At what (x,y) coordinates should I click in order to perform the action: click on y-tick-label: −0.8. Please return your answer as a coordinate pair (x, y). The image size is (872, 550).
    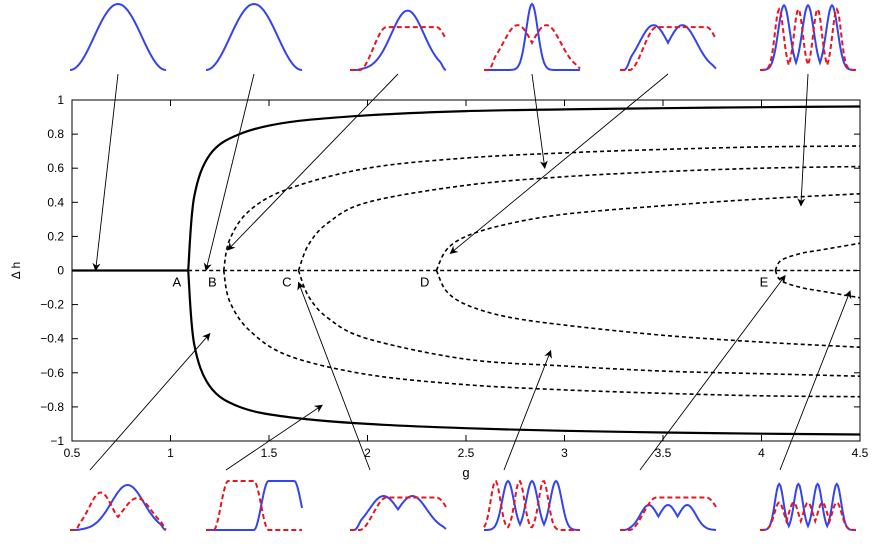
    Looking at the image, I should click on (52, 407).